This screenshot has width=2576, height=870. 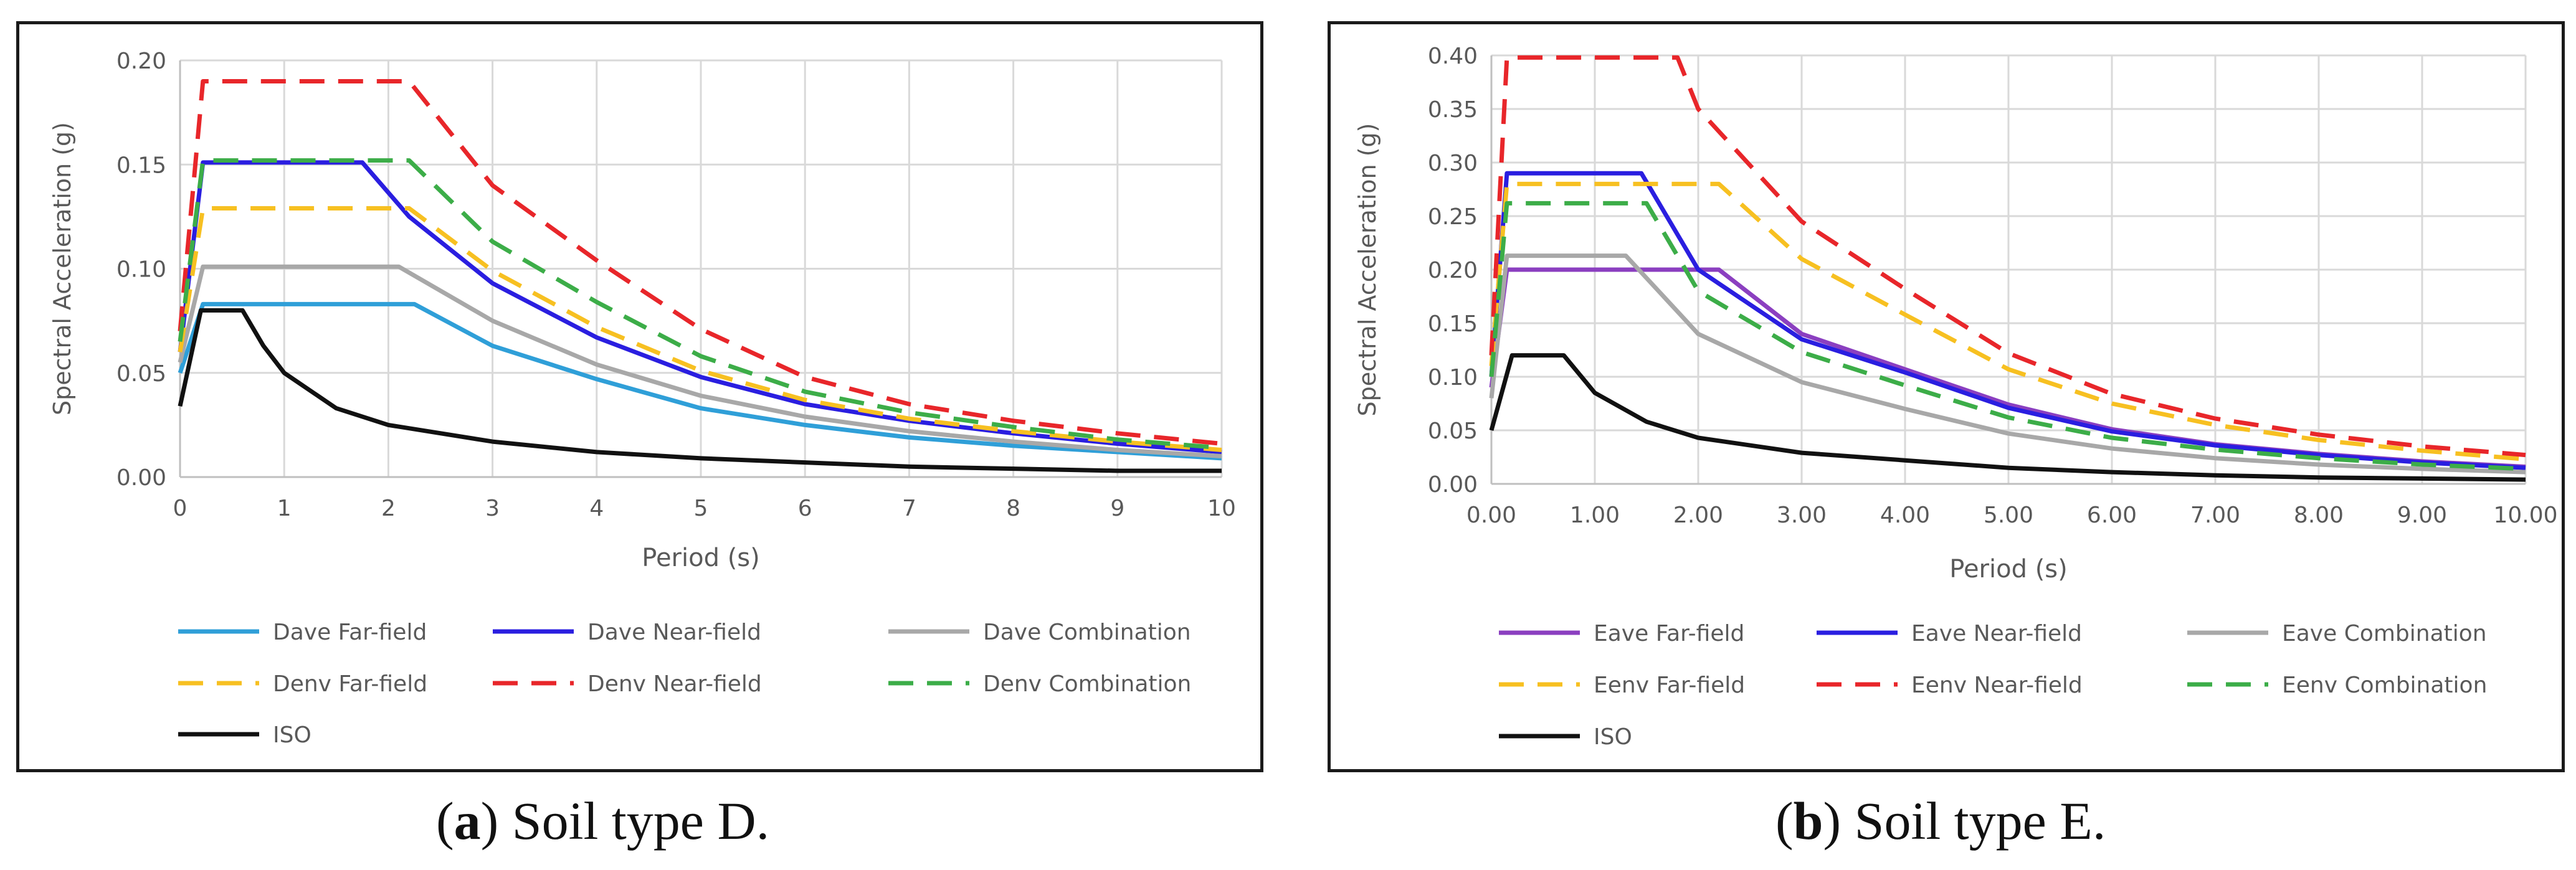 I want to click on chart-a-x-tick-label: 8, so click(x=1013, y=508).